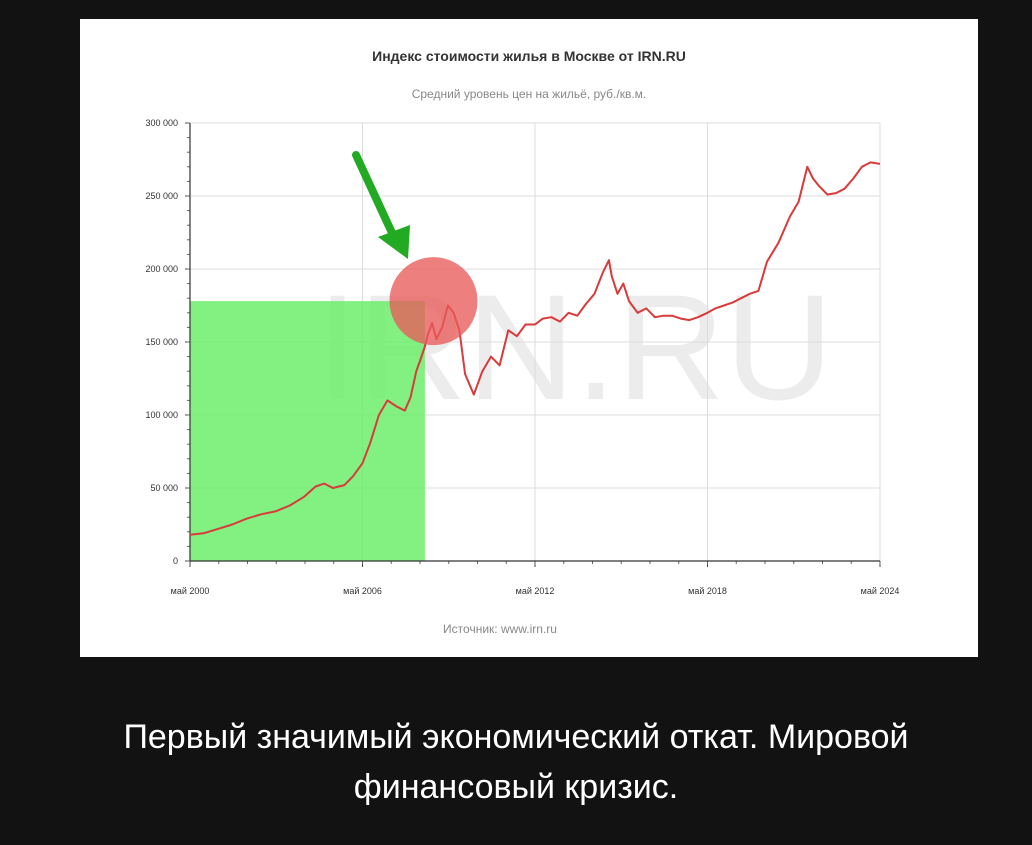  I want to click on highlight-layer, so click(307, 431).